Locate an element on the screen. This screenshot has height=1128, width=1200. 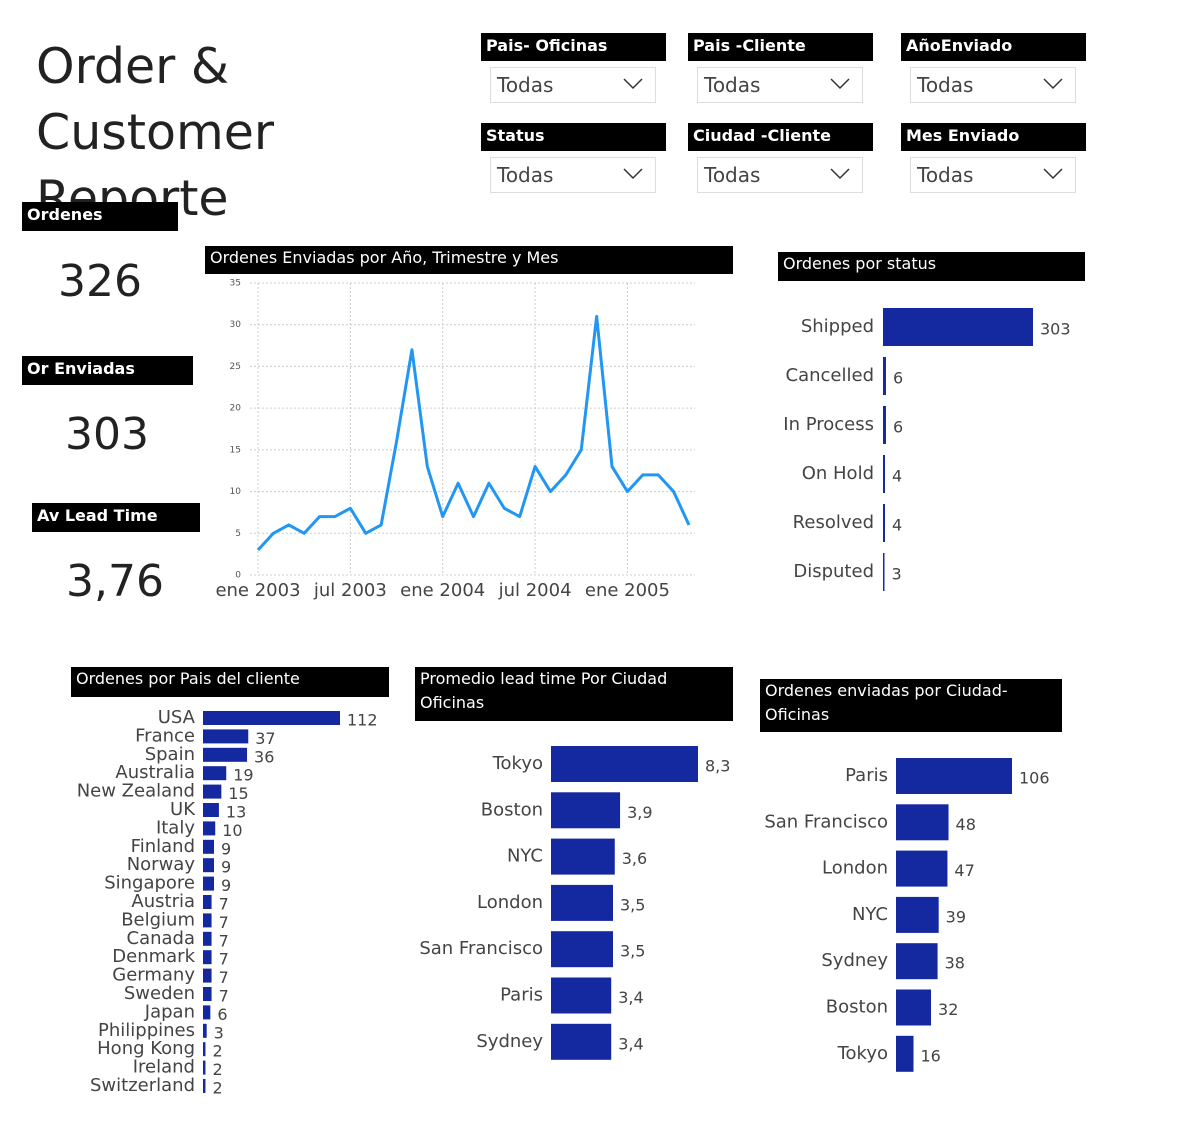
category-label: Shipped is located at coordinates (837, 326).